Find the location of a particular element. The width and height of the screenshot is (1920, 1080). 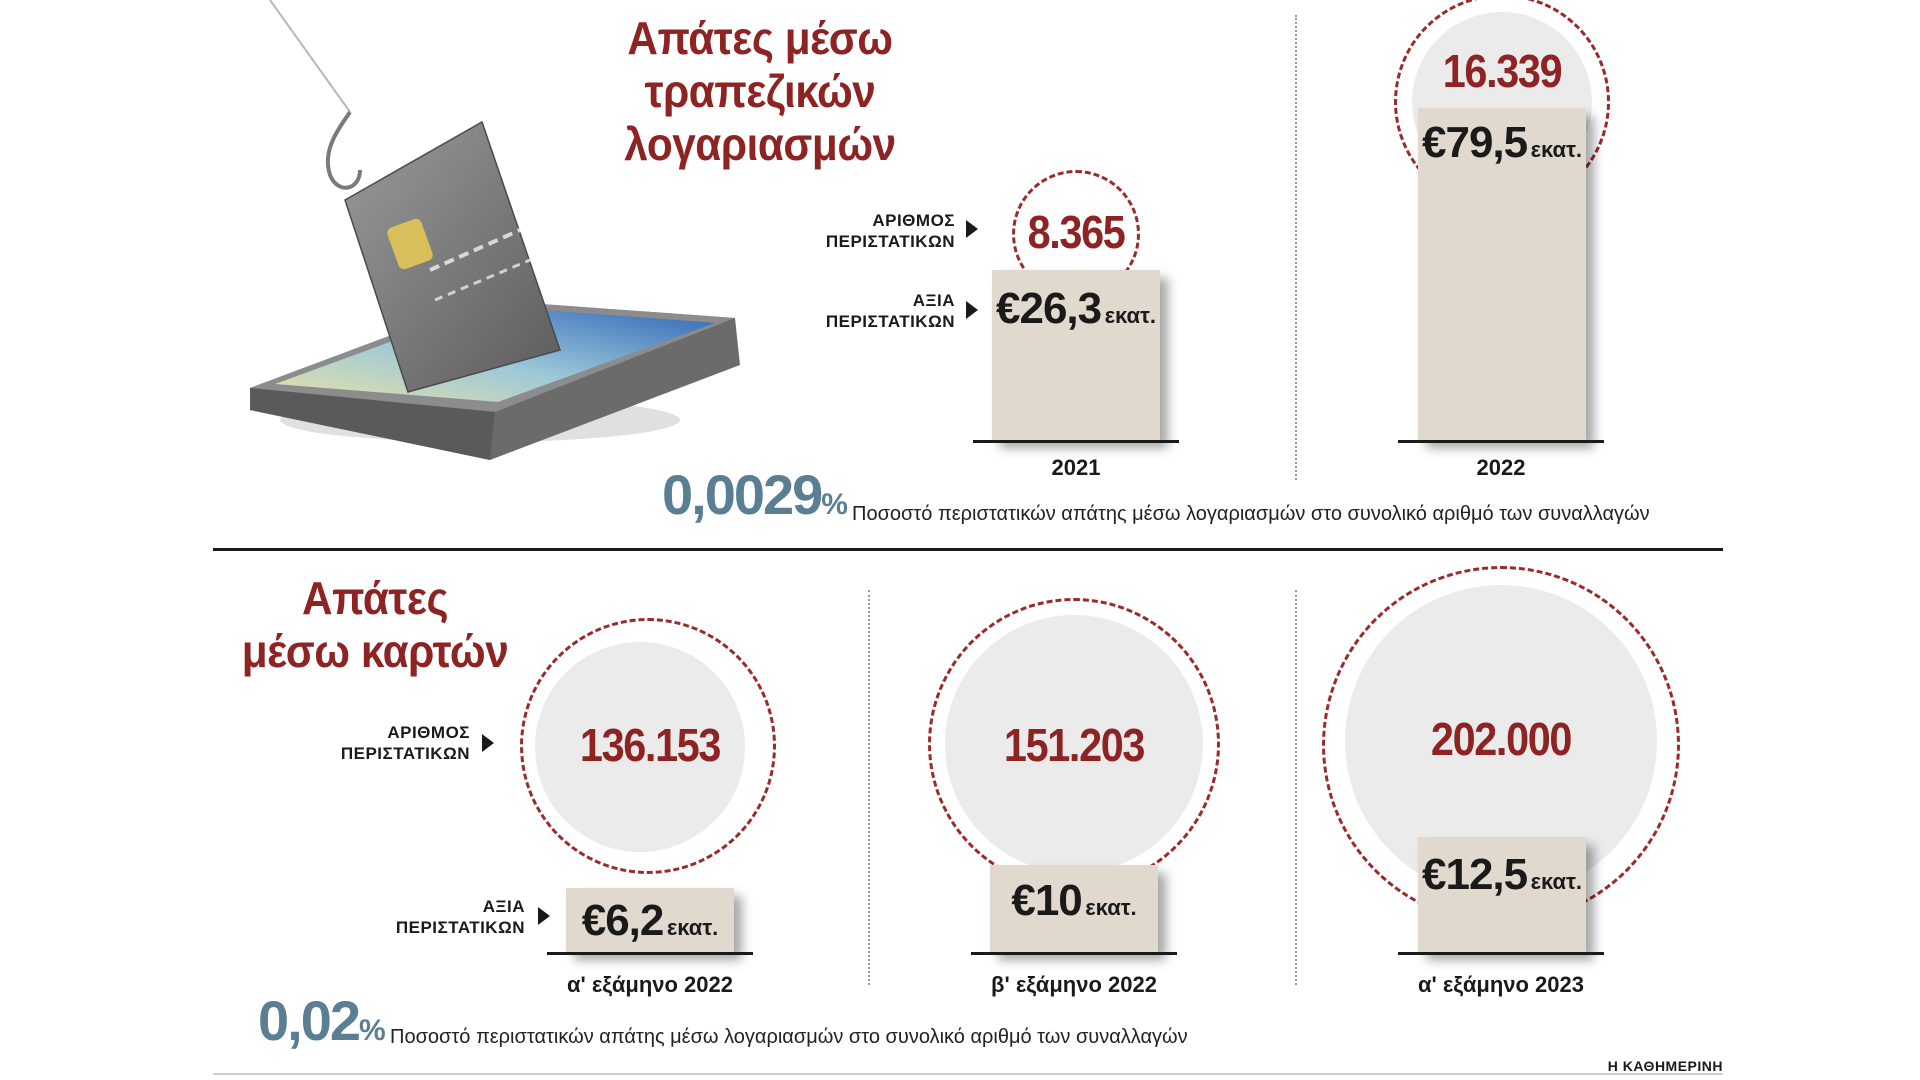

value-label-h1-2023: €12,5 εκατ. is located at coordinates (1502, 875).